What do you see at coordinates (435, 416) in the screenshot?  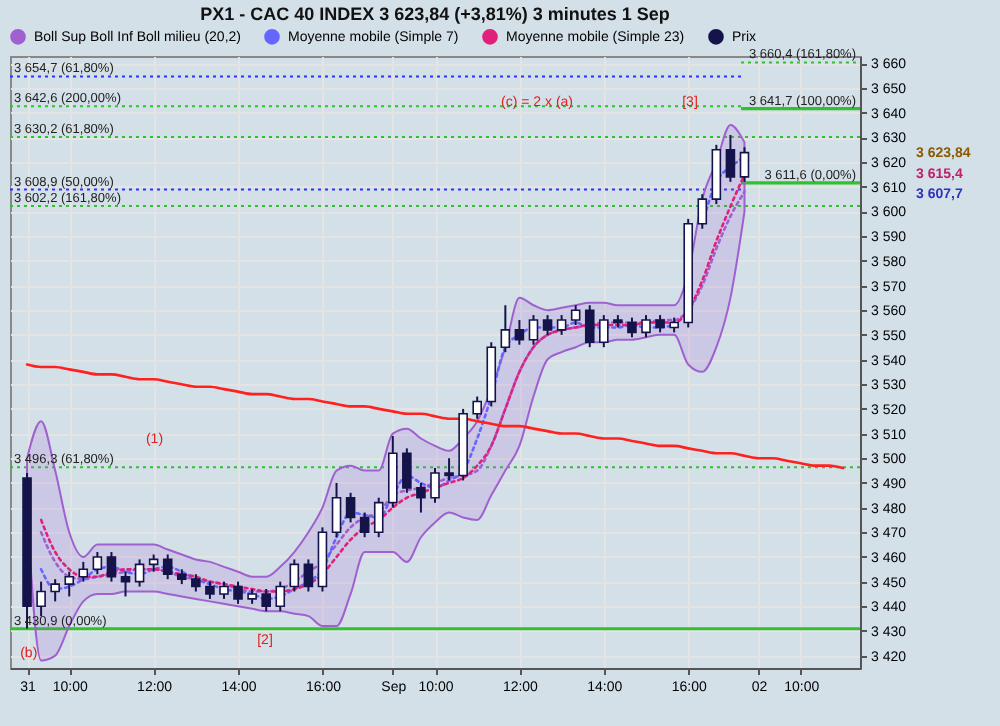 I see `line-series` at bounding box center [435, 416].